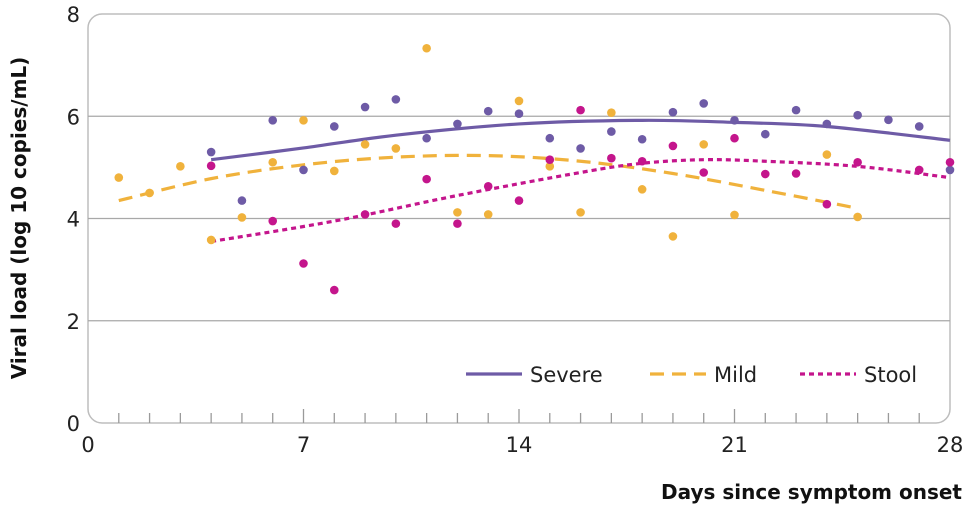 This screenshot has height=508, width=968. I want to click on legend-label-stool: Stool, so click(890, 375).